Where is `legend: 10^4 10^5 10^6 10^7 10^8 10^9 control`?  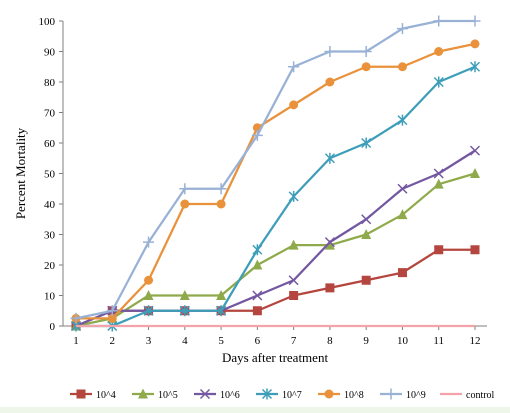 legend: 10^4 10^5 10^6 10^7 10^8 10^9 control is located at coordinates (282, 394).